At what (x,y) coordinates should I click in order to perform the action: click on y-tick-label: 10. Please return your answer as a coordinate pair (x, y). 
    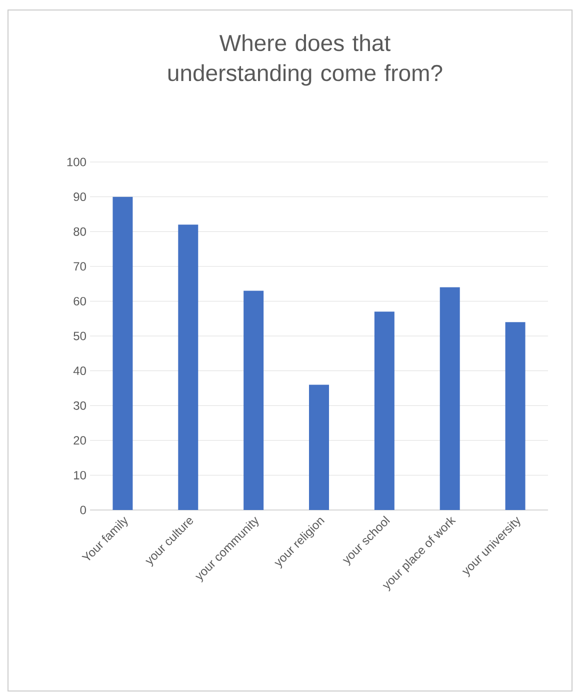
    Looking at the image, I should click on (80, 475).